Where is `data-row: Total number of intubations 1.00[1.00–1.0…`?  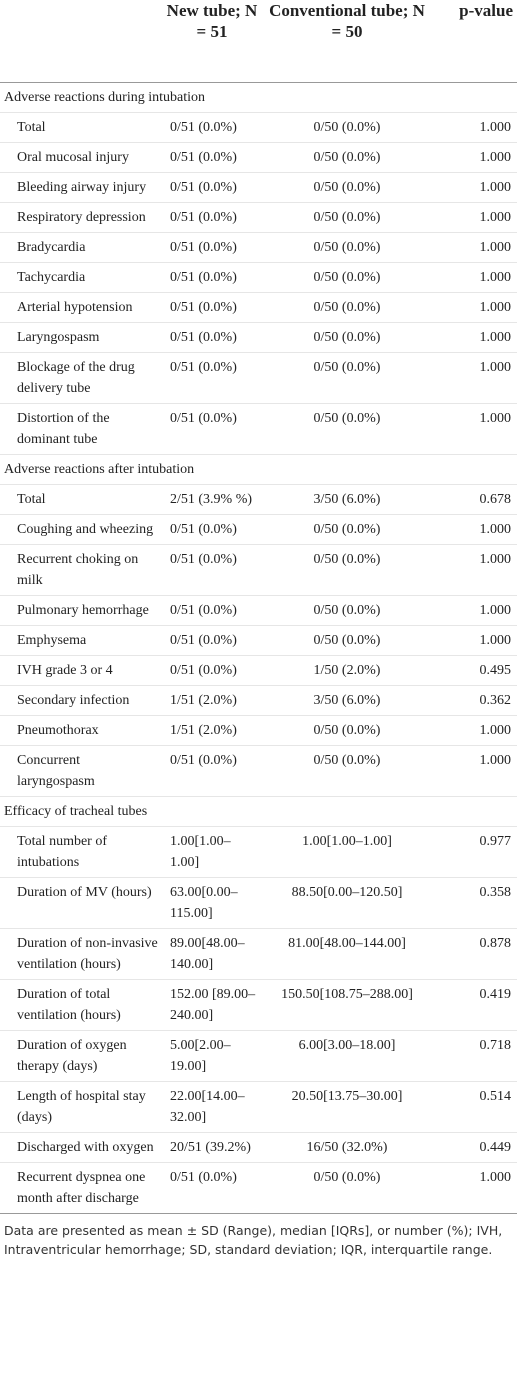 data-row: Total number of intubations 1.00[1.00–1.0… is located at coordinates (258, 852).